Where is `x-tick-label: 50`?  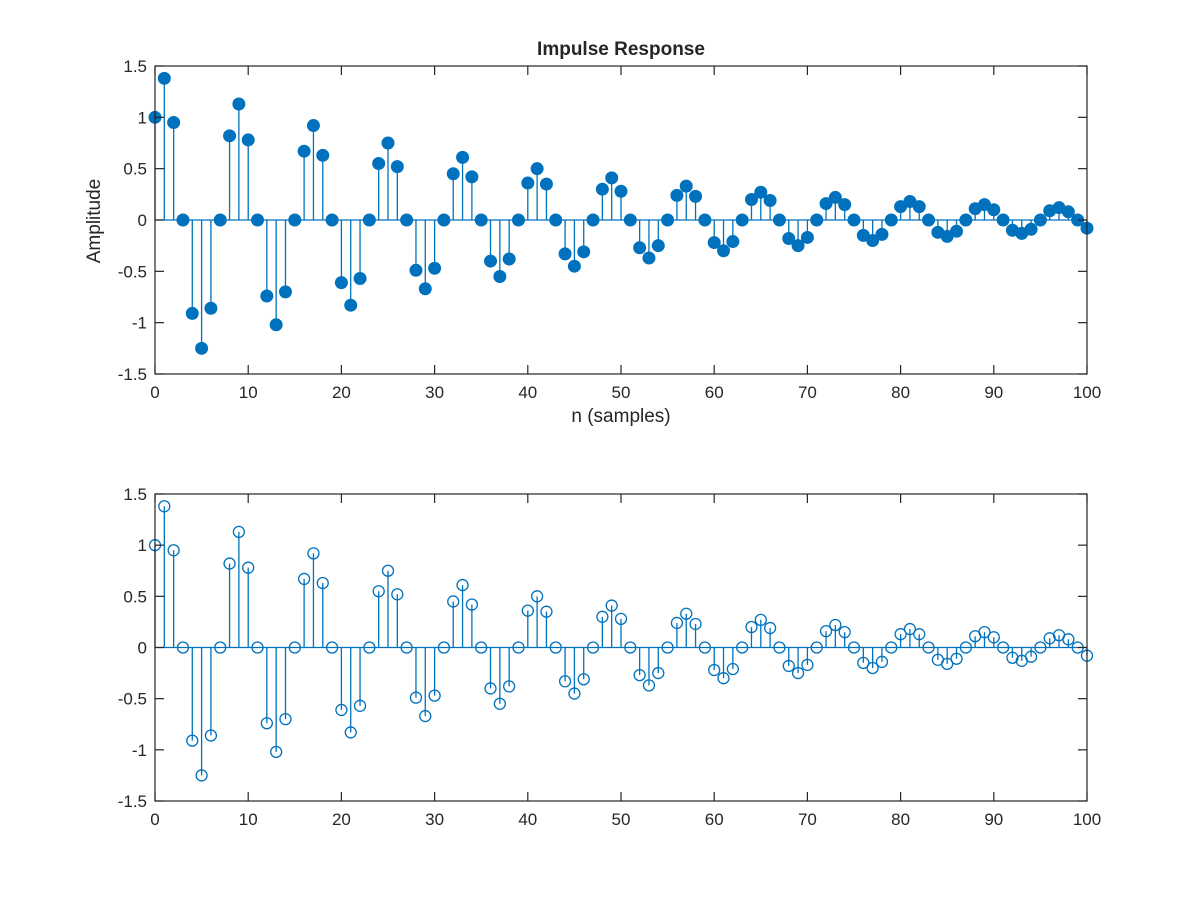 x-tick-label: 50 is located at coordinates (621, 392).